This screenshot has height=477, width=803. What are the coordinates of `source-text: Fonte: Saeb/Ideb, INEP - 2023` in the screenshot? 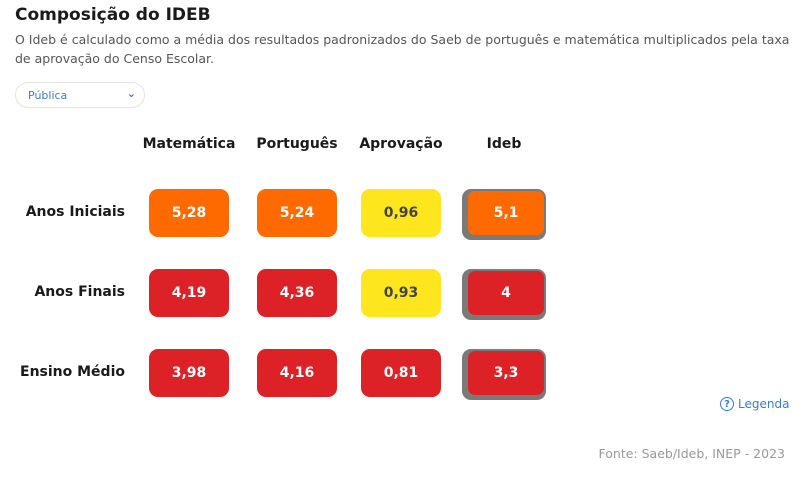 It's located at (691, 453).